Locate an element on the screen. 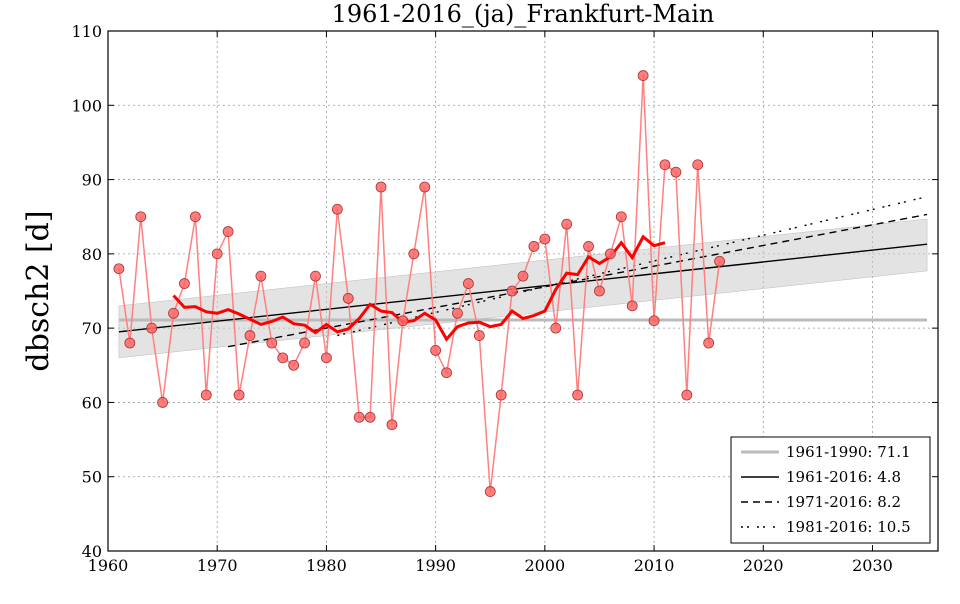 This screenshot has height=604, width=960. y-tick-label: 40 is located at coordinates (92, 551).